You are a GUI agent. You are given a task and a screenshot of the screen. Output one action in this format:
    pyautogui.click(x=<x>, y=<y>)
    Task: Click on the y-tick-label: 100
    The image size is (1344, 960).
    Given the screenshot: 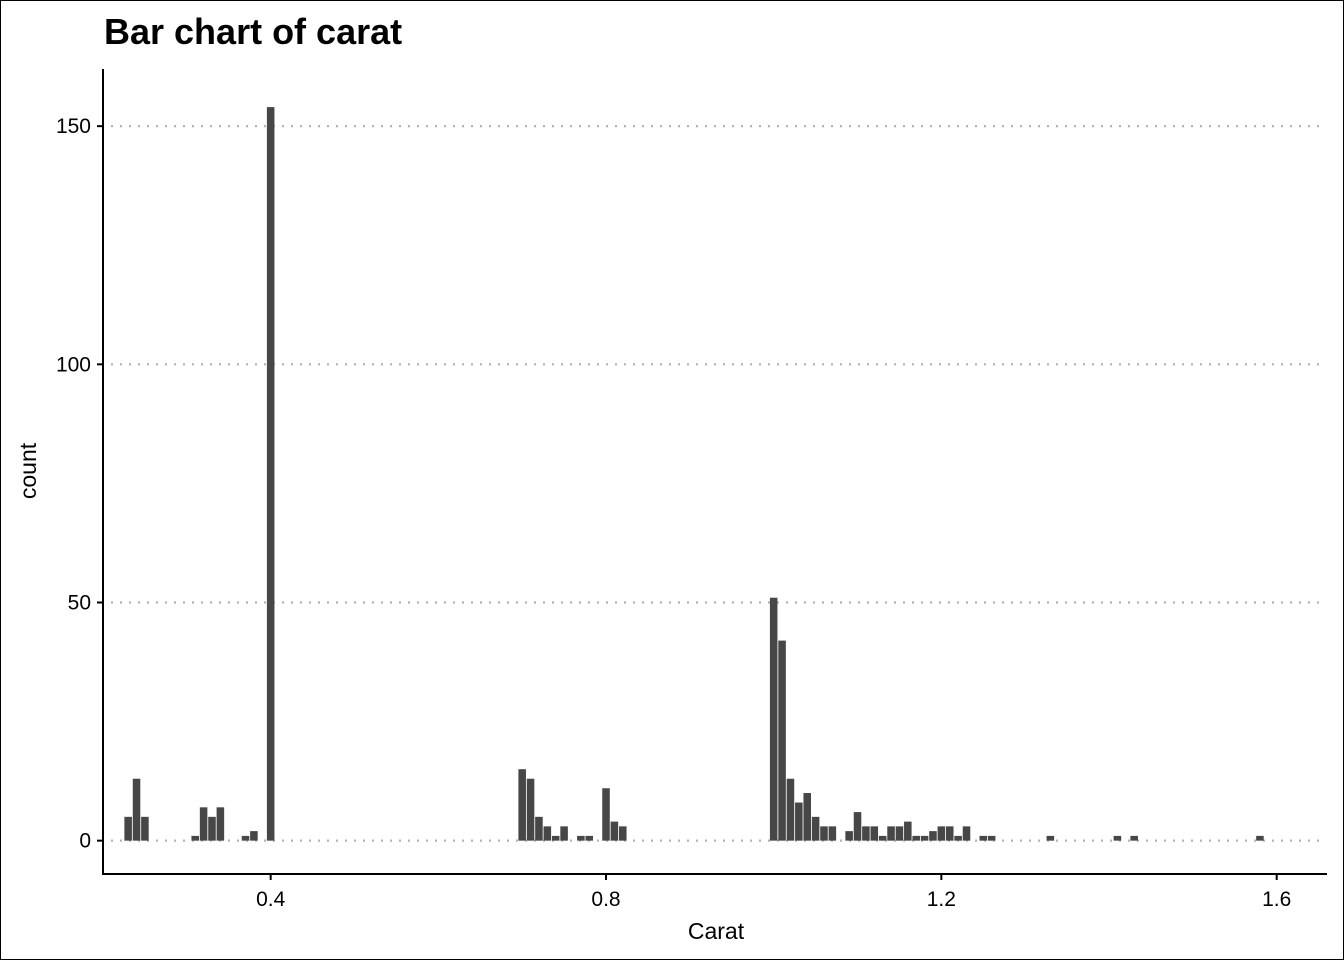 What is the action you would take?
    pyautogui.click(x=73, y=364)
    